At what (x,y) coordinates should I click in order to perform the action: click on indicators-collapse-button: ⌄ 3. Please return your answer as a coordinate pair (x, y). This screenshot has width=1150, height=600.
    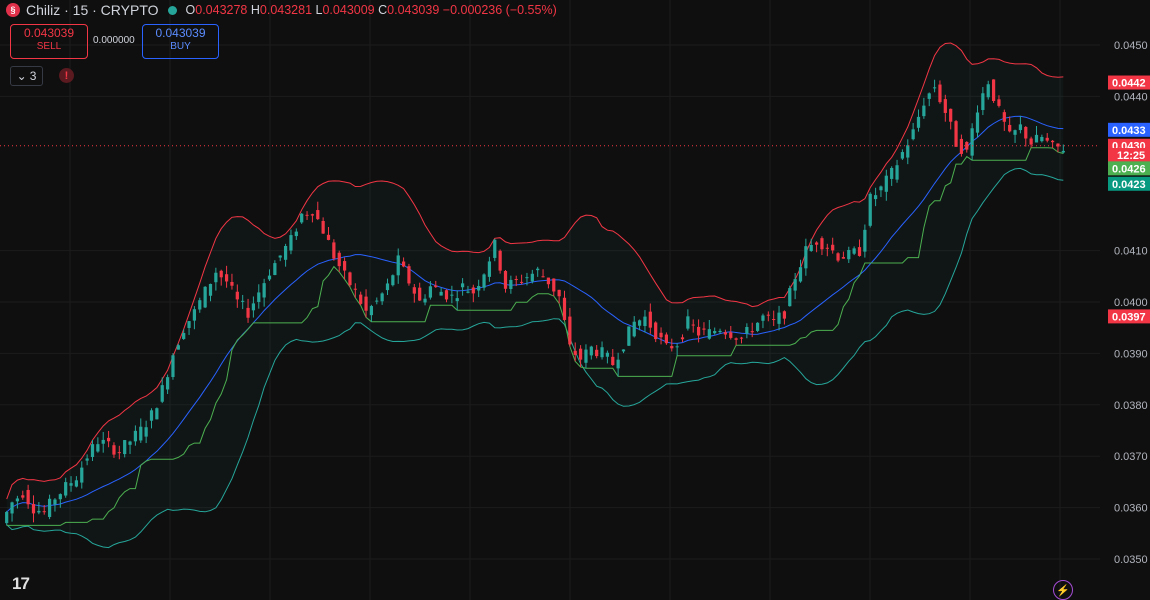
    Looking at the image, I should click on (26, 76).